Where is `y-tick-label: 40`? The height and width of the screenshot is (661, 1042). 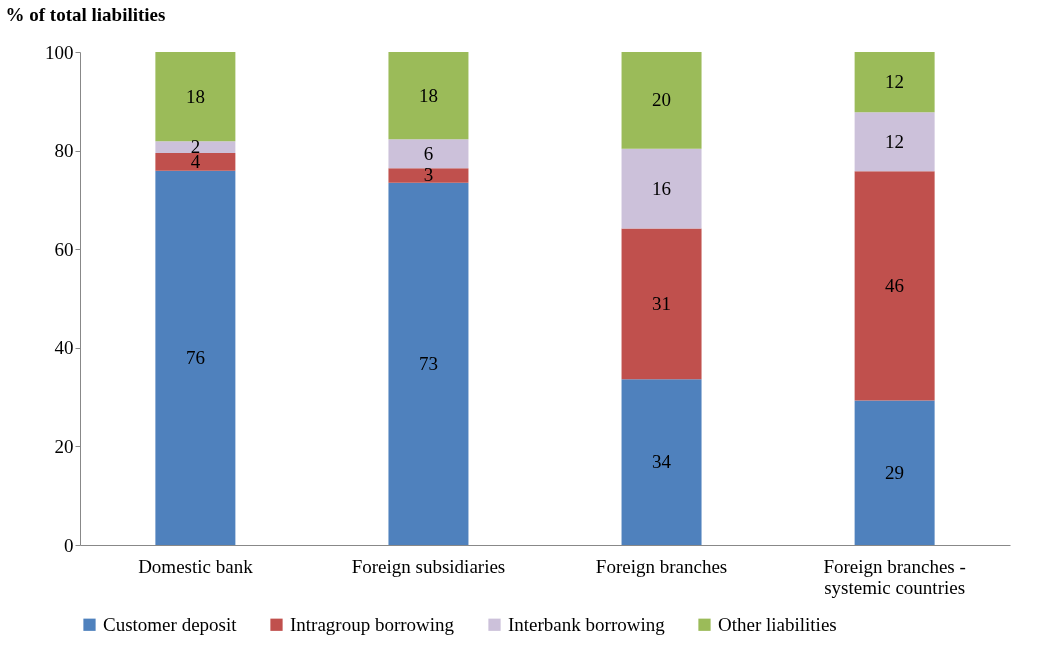 y-tick-label: 40 is located at coordinates (64, 348).